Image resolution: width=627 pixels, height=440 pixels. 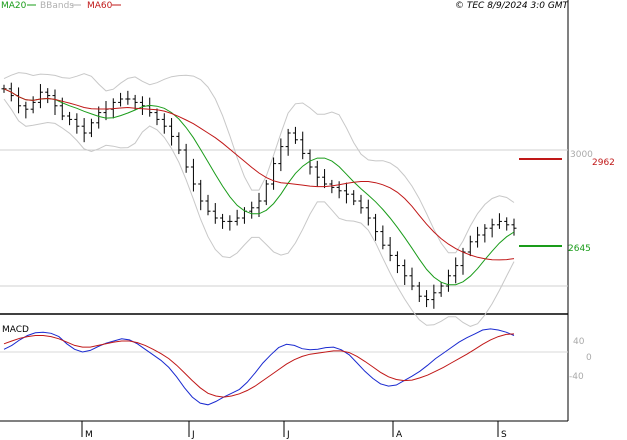 What do you see at coordinates (579, 342) in the screenshot?
I see `macd-tick-40: 40` at bounding box center [579, 342].